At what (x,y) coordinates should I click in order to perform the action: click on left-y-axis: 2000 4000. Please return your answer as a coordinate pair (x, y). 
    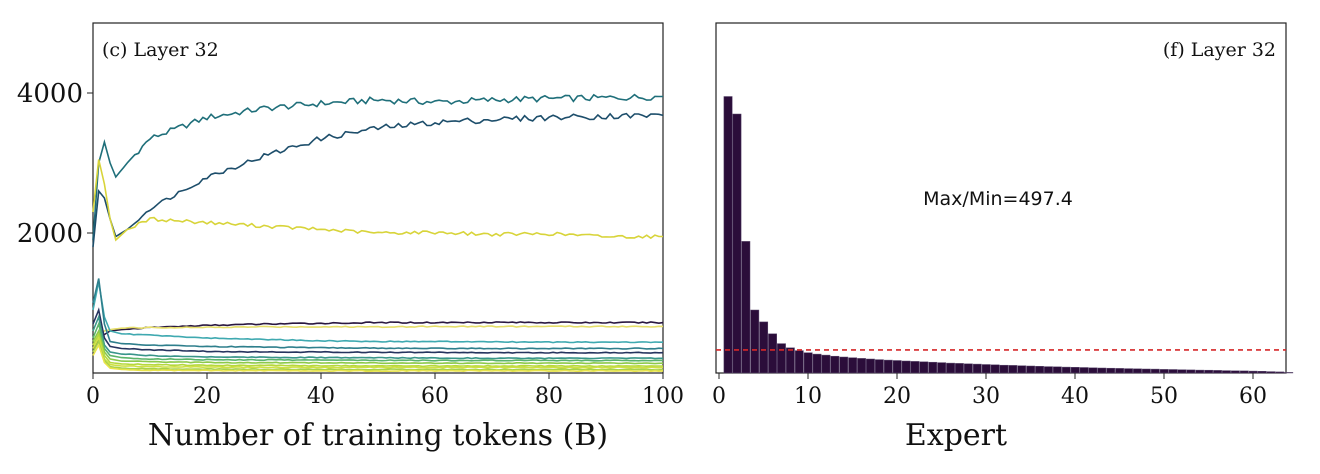
    Looking at the image, I should click on (55, 164).